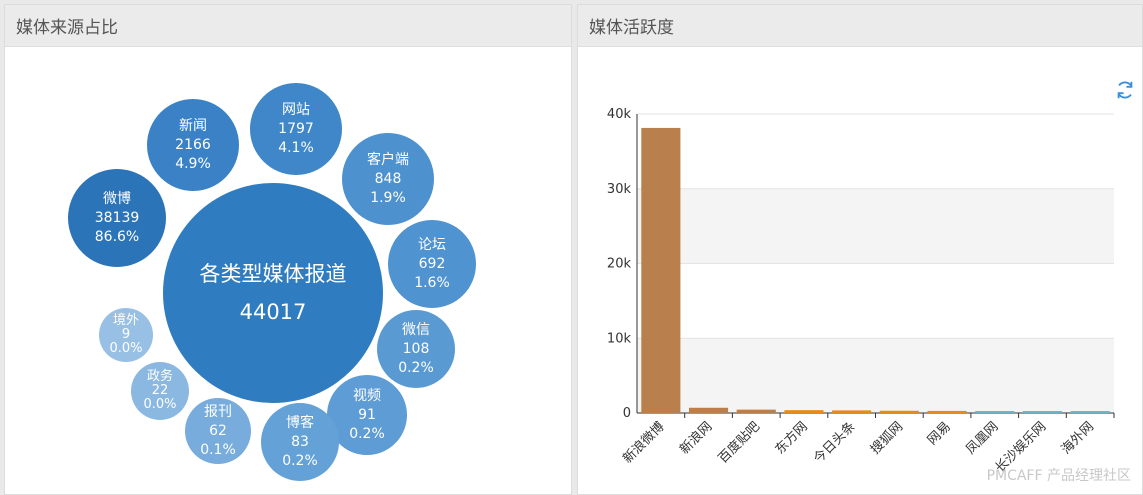 The height and width of the screenshot is (495, 1143). I want to click on bubble-value: 9, so click(126, 334).